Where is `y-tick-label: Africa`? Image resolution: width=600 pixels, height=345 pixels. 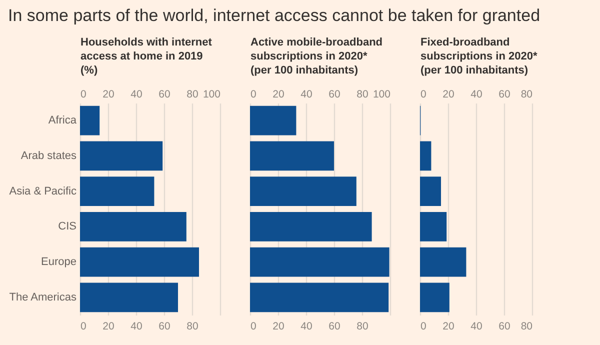
y-tick-label: Africa is located at coordinates (63, 120).